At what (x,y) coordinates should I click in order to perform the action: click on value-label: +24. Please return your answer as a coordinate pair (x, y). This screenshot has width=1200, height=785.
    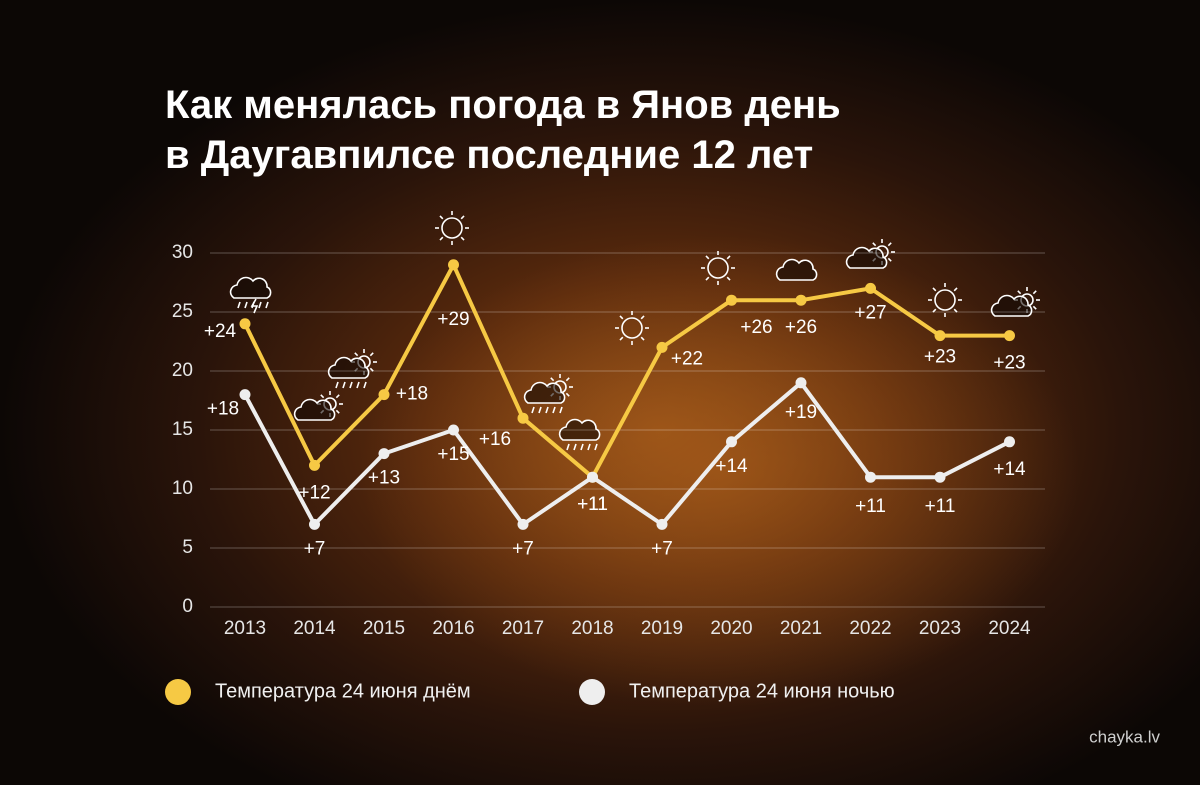
    Looking at the image, I should click on (220, 331).